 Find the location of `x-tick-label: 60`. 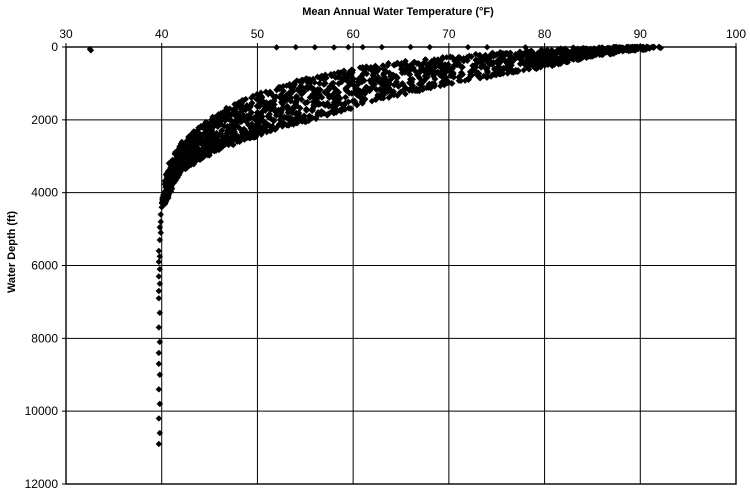

x-tick-label: 60 is located at coordinates (353, 34).